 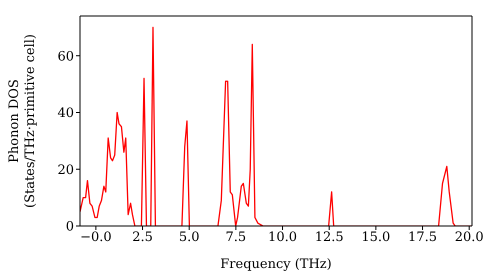 What do you see at coordinates (423, 238) in the screenshot?
I see `x-tick-label: 17.5` at bounding box center [423, 238].